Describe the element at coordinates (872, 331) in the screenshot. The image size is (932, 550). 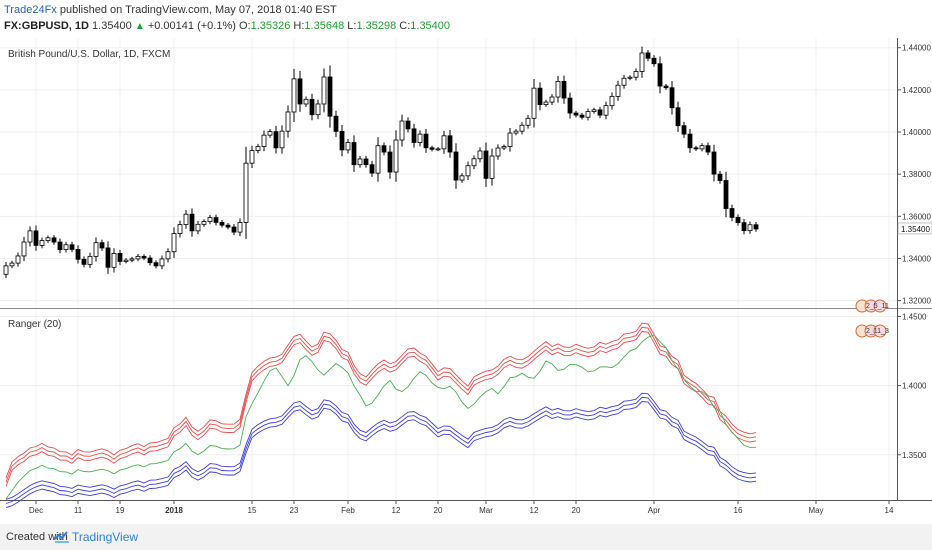
I see `event-marker: 2_11_3` at that location.